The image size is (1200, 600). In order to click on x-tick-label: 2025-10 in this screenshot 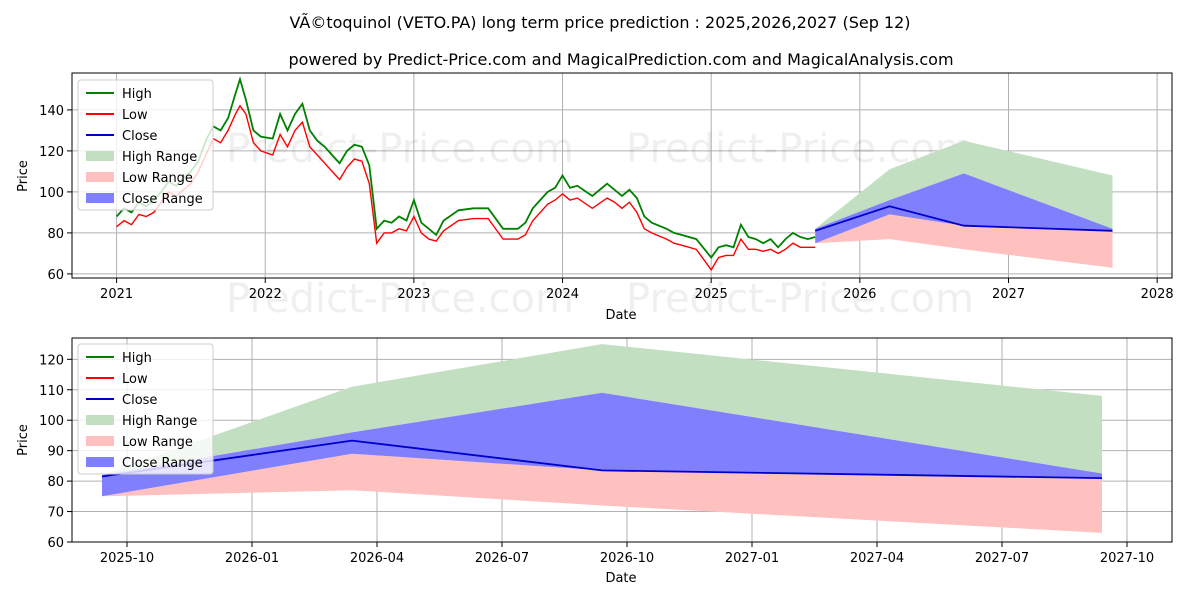, I will do `click(127, 558)`.